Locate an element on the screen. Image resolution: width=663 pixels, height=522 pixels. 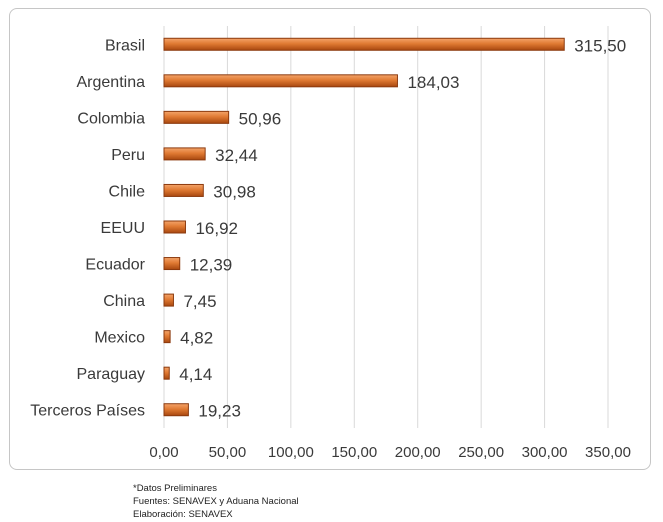
category-label: Argentina is located at coordinates (111, 82).